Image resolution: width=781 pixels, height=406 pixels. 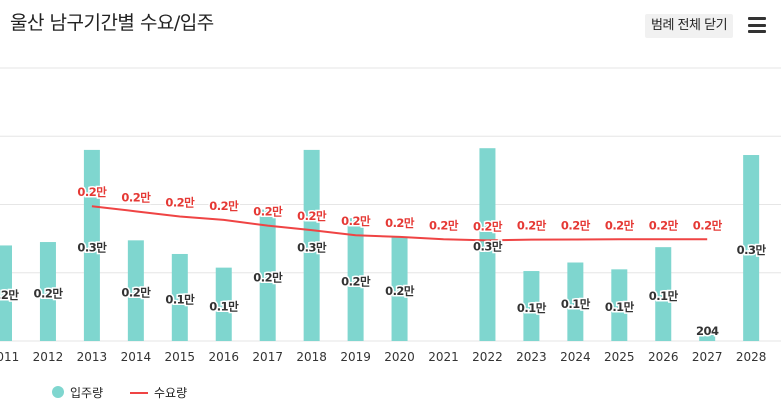 I want to click on supply-label-2018: 0.3만, so click(x=312, y=247).